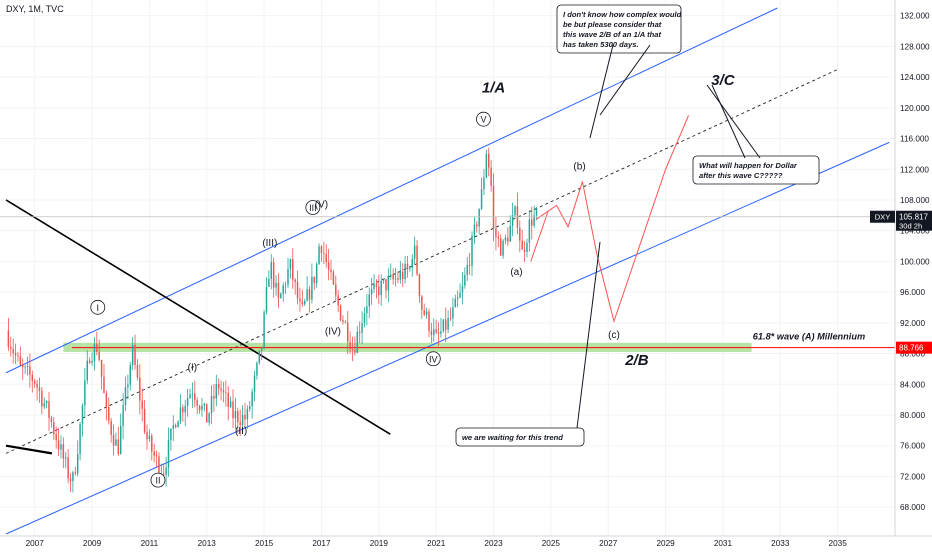 Image resolution: width=932 pixels, height=555 pixels. What do you see at coordinates (723, 80) in the screenshot?
I see `wave-label-big: 3/C` at bounding box center [723, 80].